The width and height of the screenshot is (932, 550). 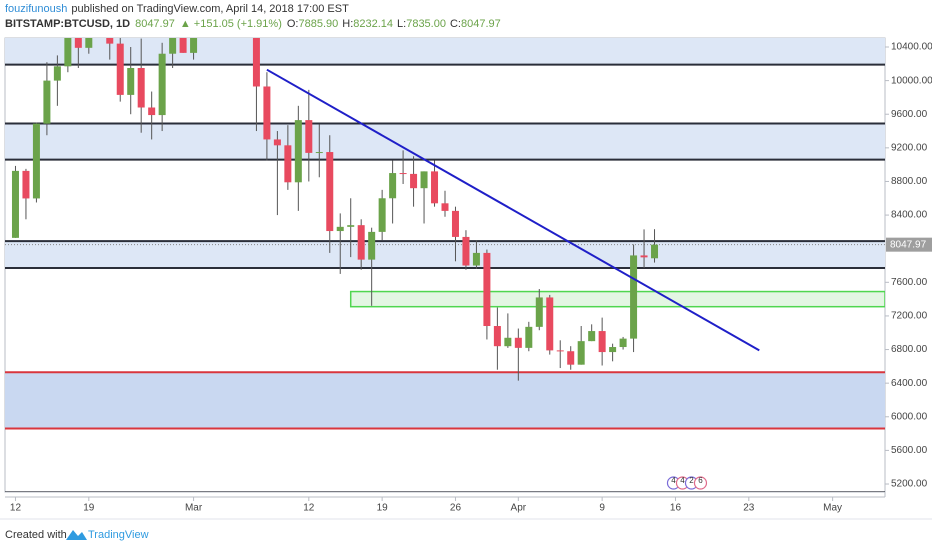 What do you see at coordinates (909, 114) in the screenshot?
I see `y-tick-label: 9600.00` at bounding box center [909, 114].